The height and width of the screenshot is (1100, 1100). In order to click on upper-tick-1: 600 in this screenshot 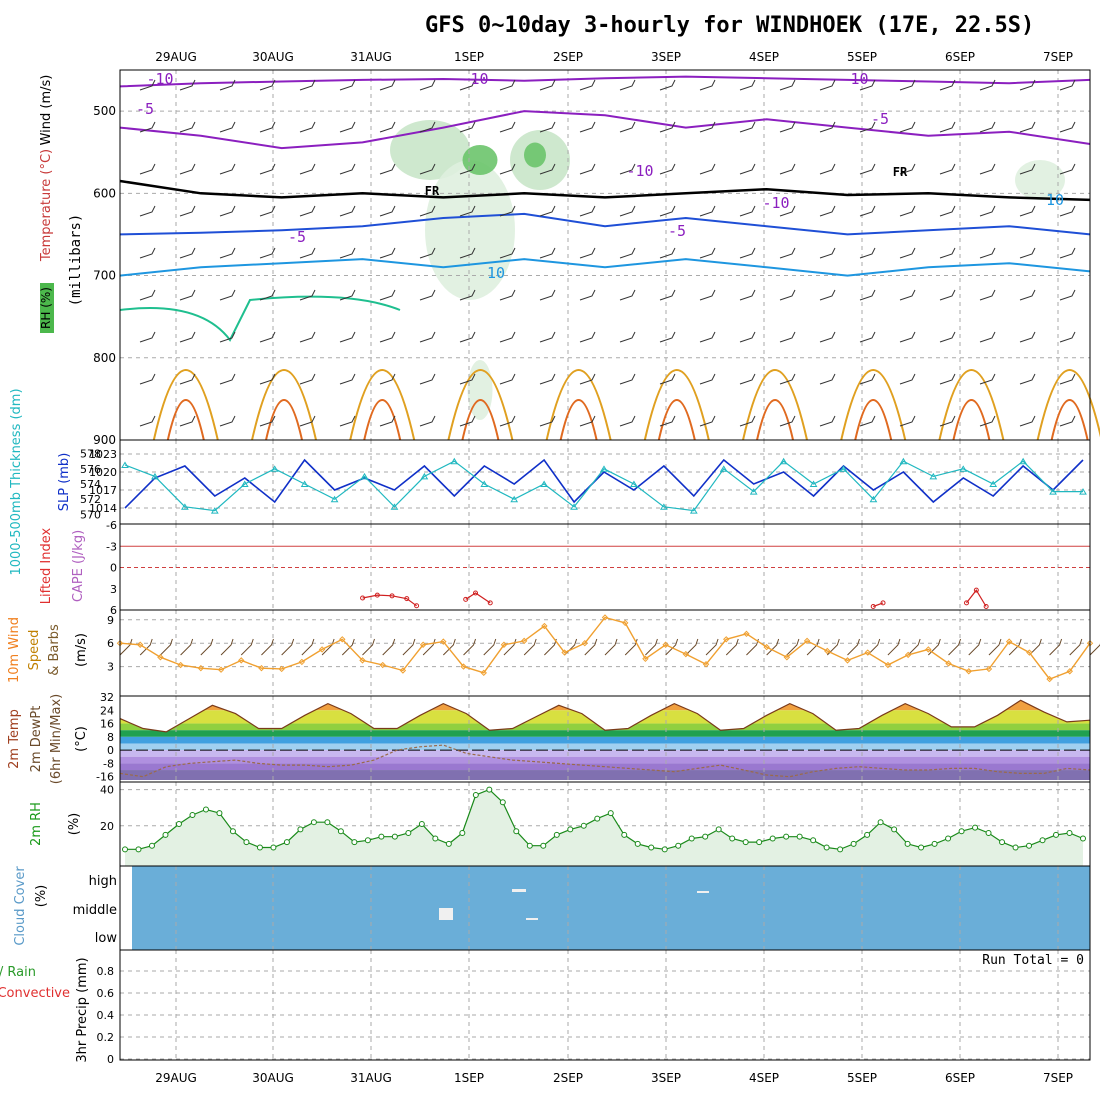, I will do `click(104, 193)`.